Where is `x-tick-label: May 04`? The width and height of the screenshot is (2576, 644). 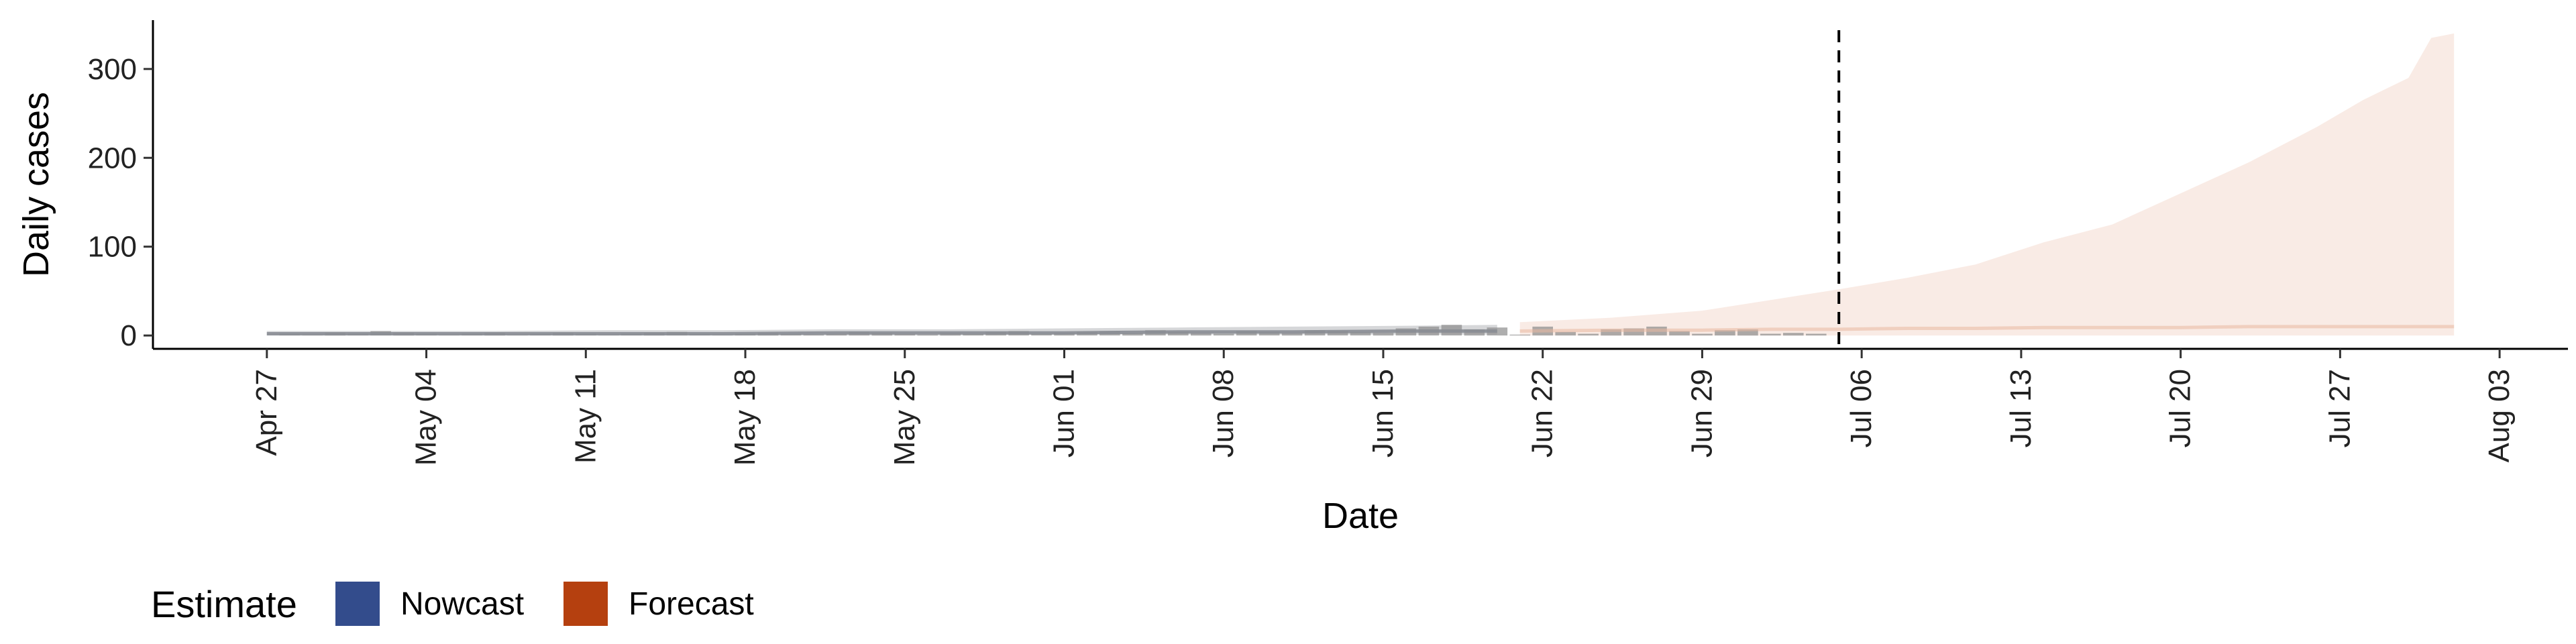
x-tick-label: May 04 is located at coordinates (426, 417).